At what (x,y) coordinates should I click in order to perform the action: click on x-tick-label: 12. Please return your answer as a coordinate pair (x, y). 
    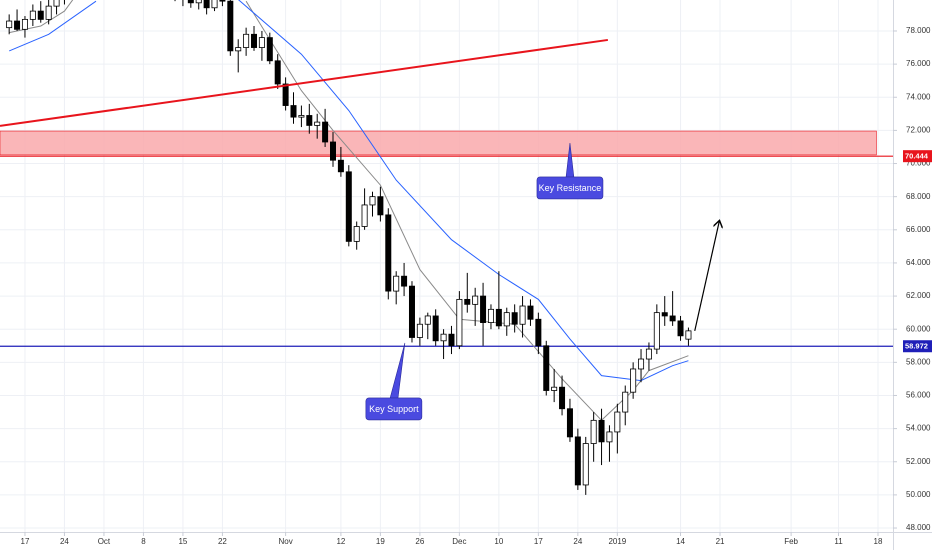
    Looking at the image, I should click on (340, 541).